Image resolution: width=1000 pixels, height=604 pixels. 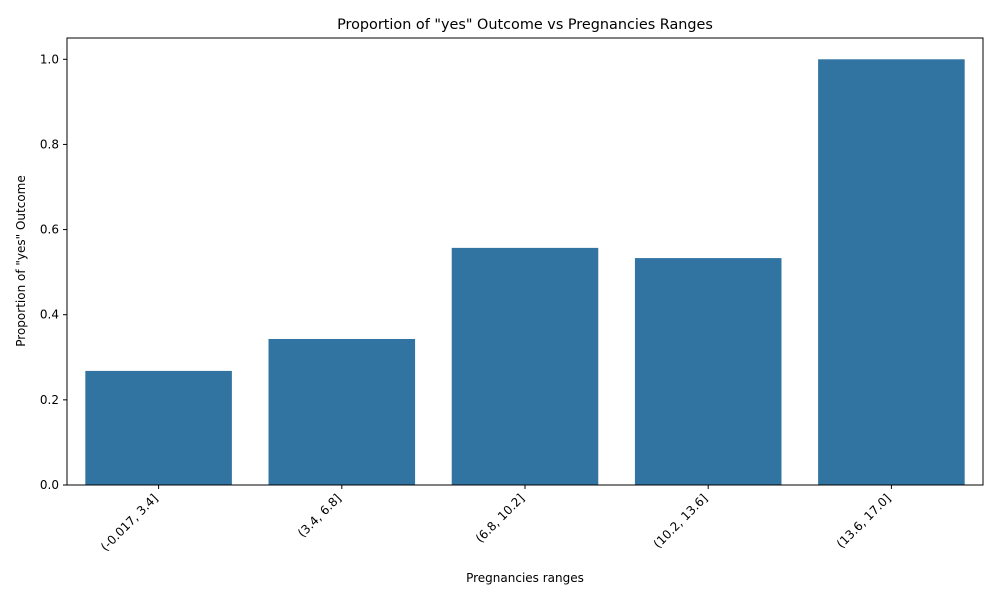 What do you see at coordinates (49, 485) in the screenshot?
I see `y-tick-label-0: 0.0` at bounding box center [49, 485].